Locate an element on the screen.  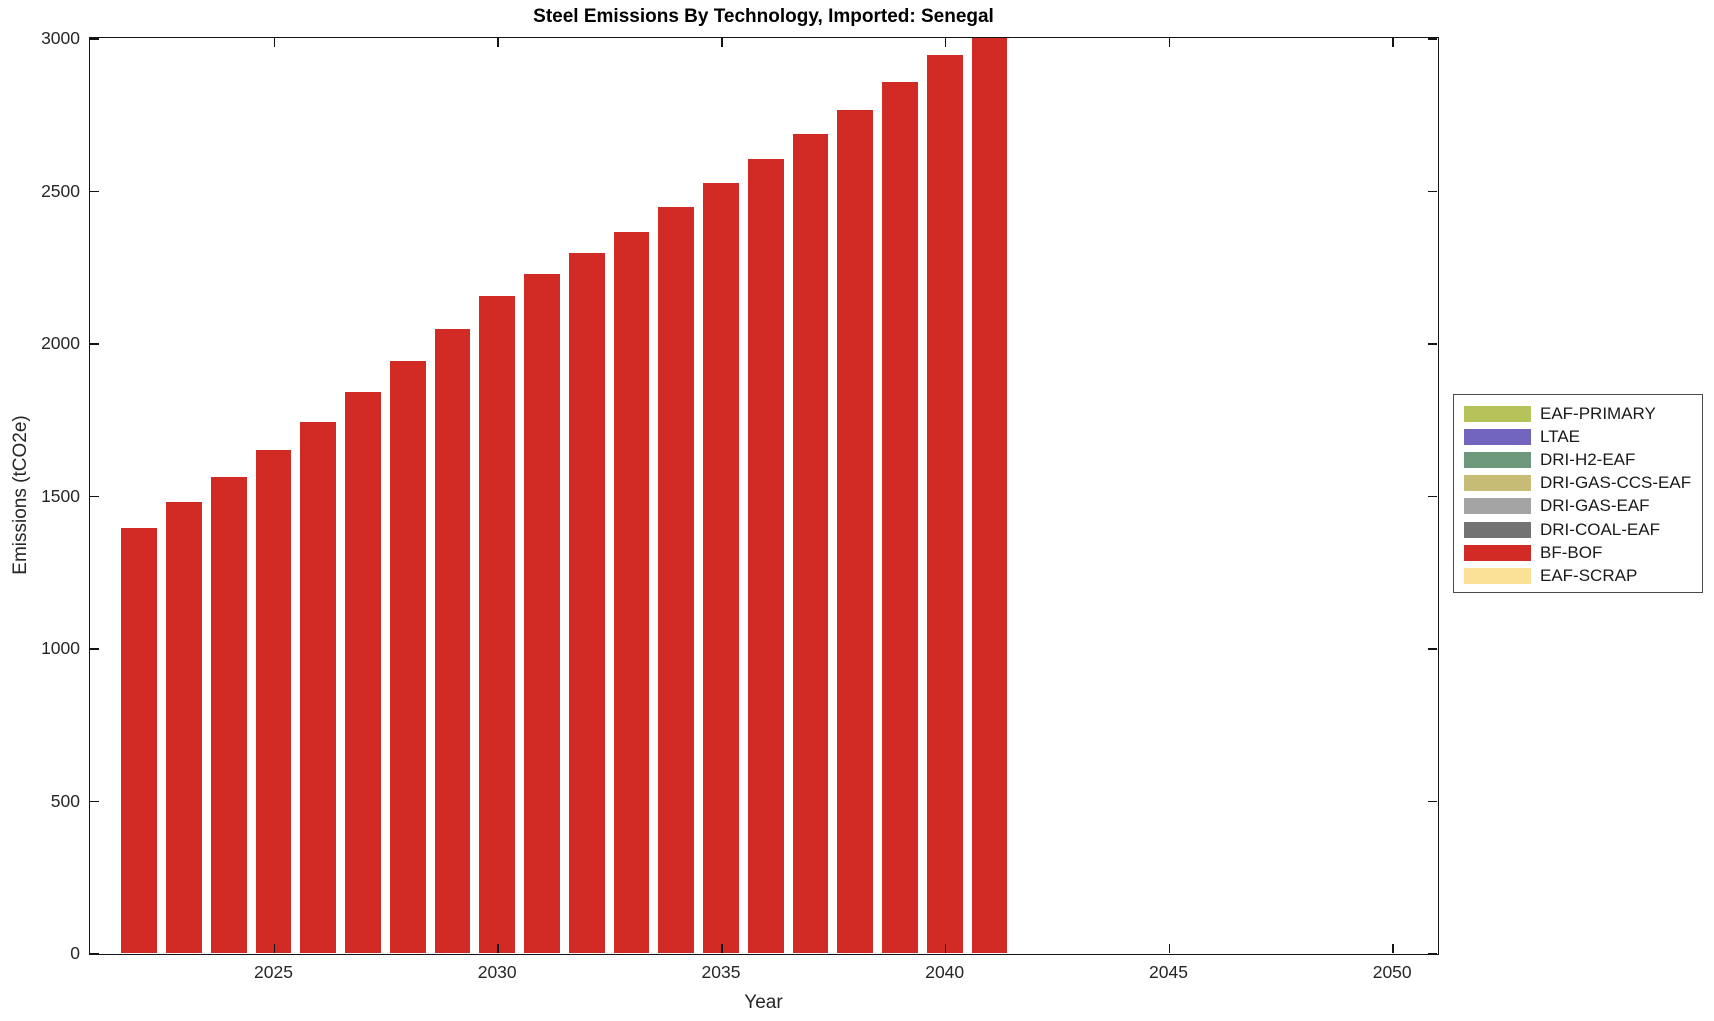
x-tick-label-2045: 2045 is located at coordinates (1168, 972).